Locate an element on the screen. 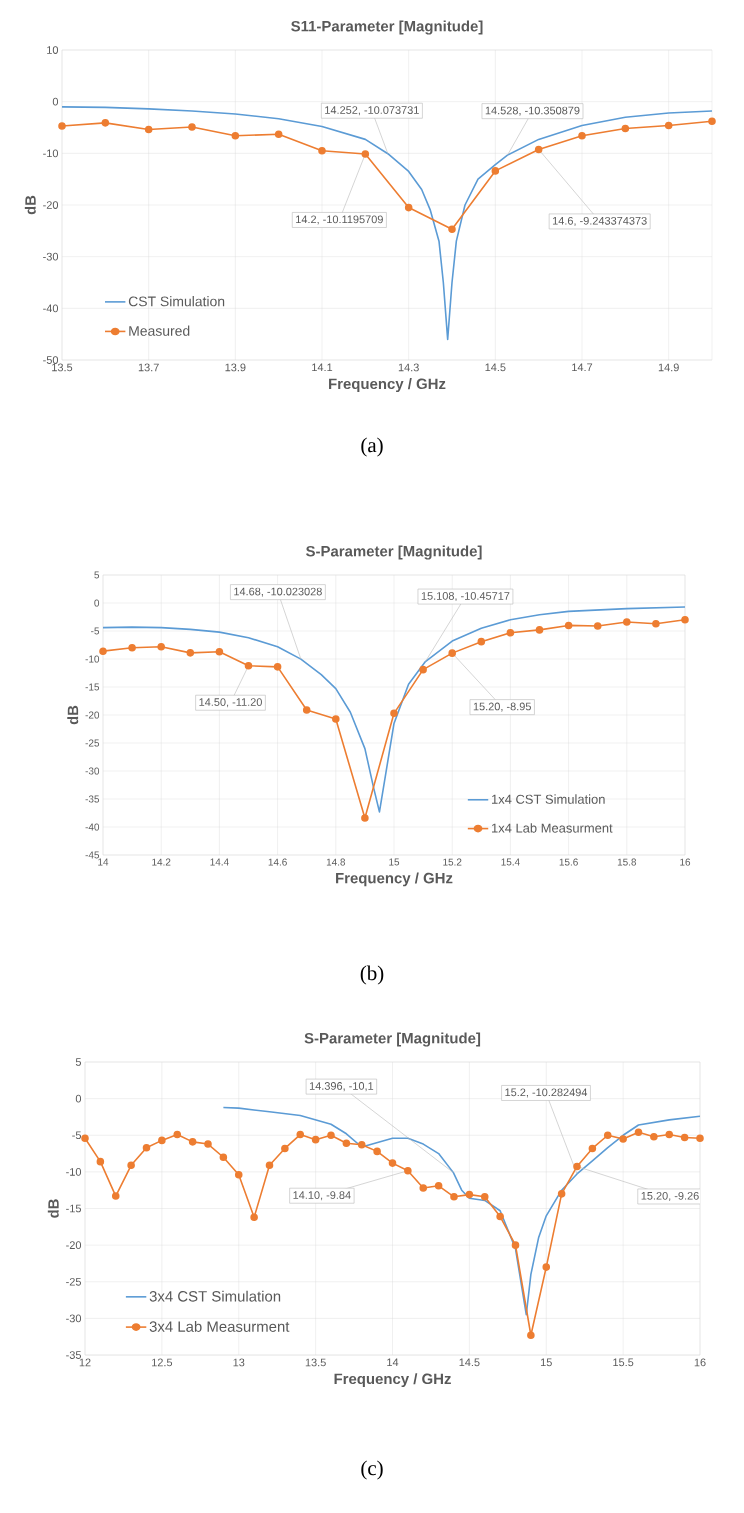 The height and width of the screenshot is (1513, 744). annotation: 14.2, -10.1195709 is located at coordinates (339, 220).